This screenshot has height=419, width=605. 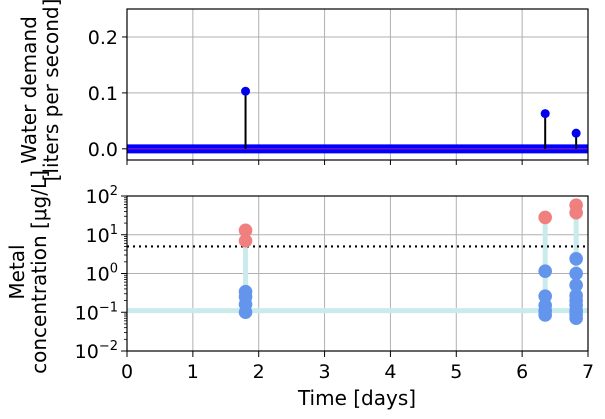 What do you see at coordinates (356, 398) in the screenshot?
I see `time-xlabel: Time [days]` at bounding box center [356, 398].